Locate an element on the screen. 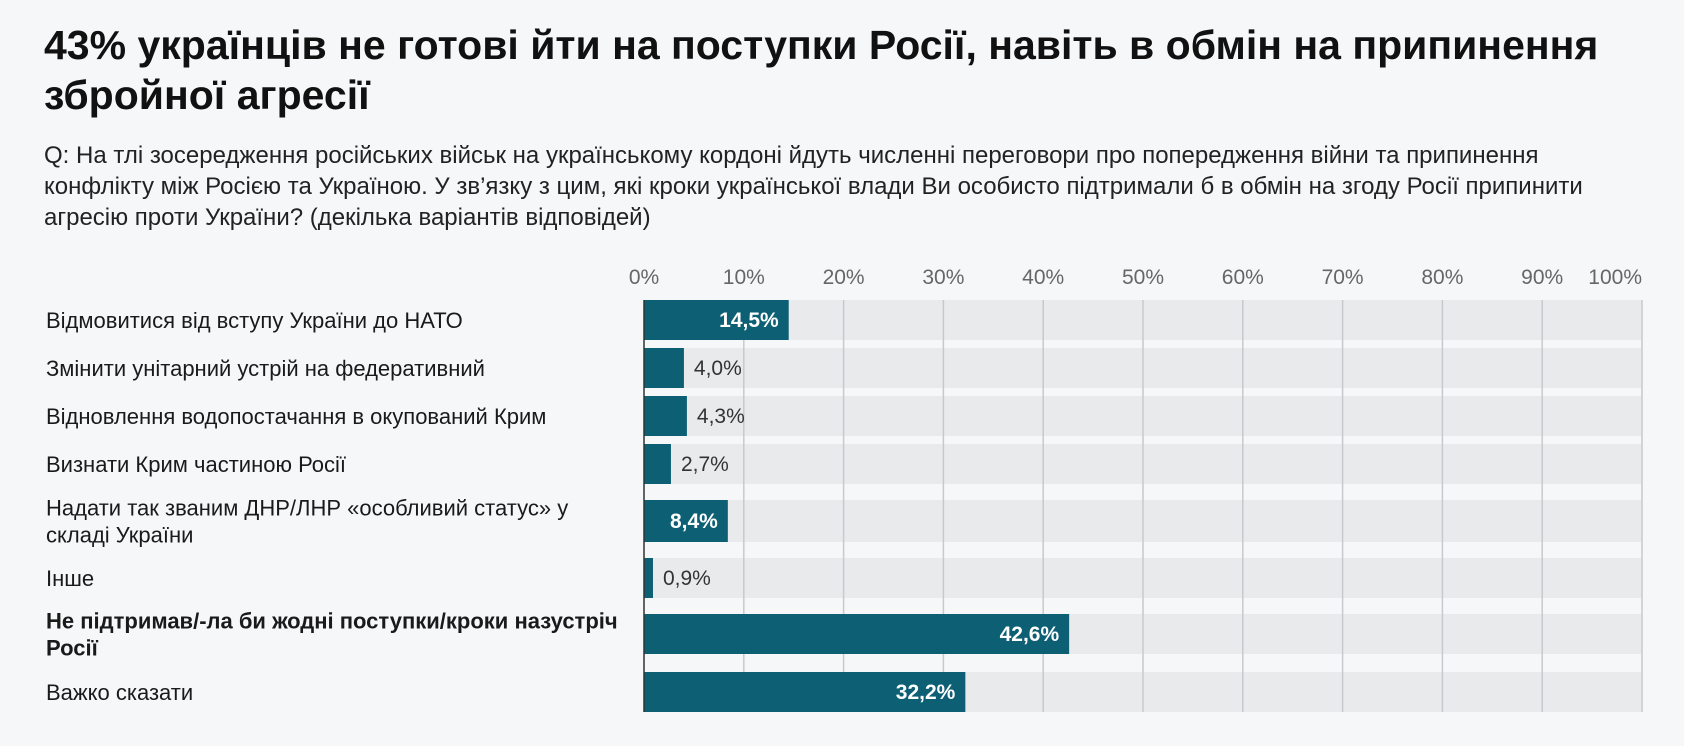 This screenshot has width=1684, height=746. value-label: 4,0% is located at coordinates (718, 368).